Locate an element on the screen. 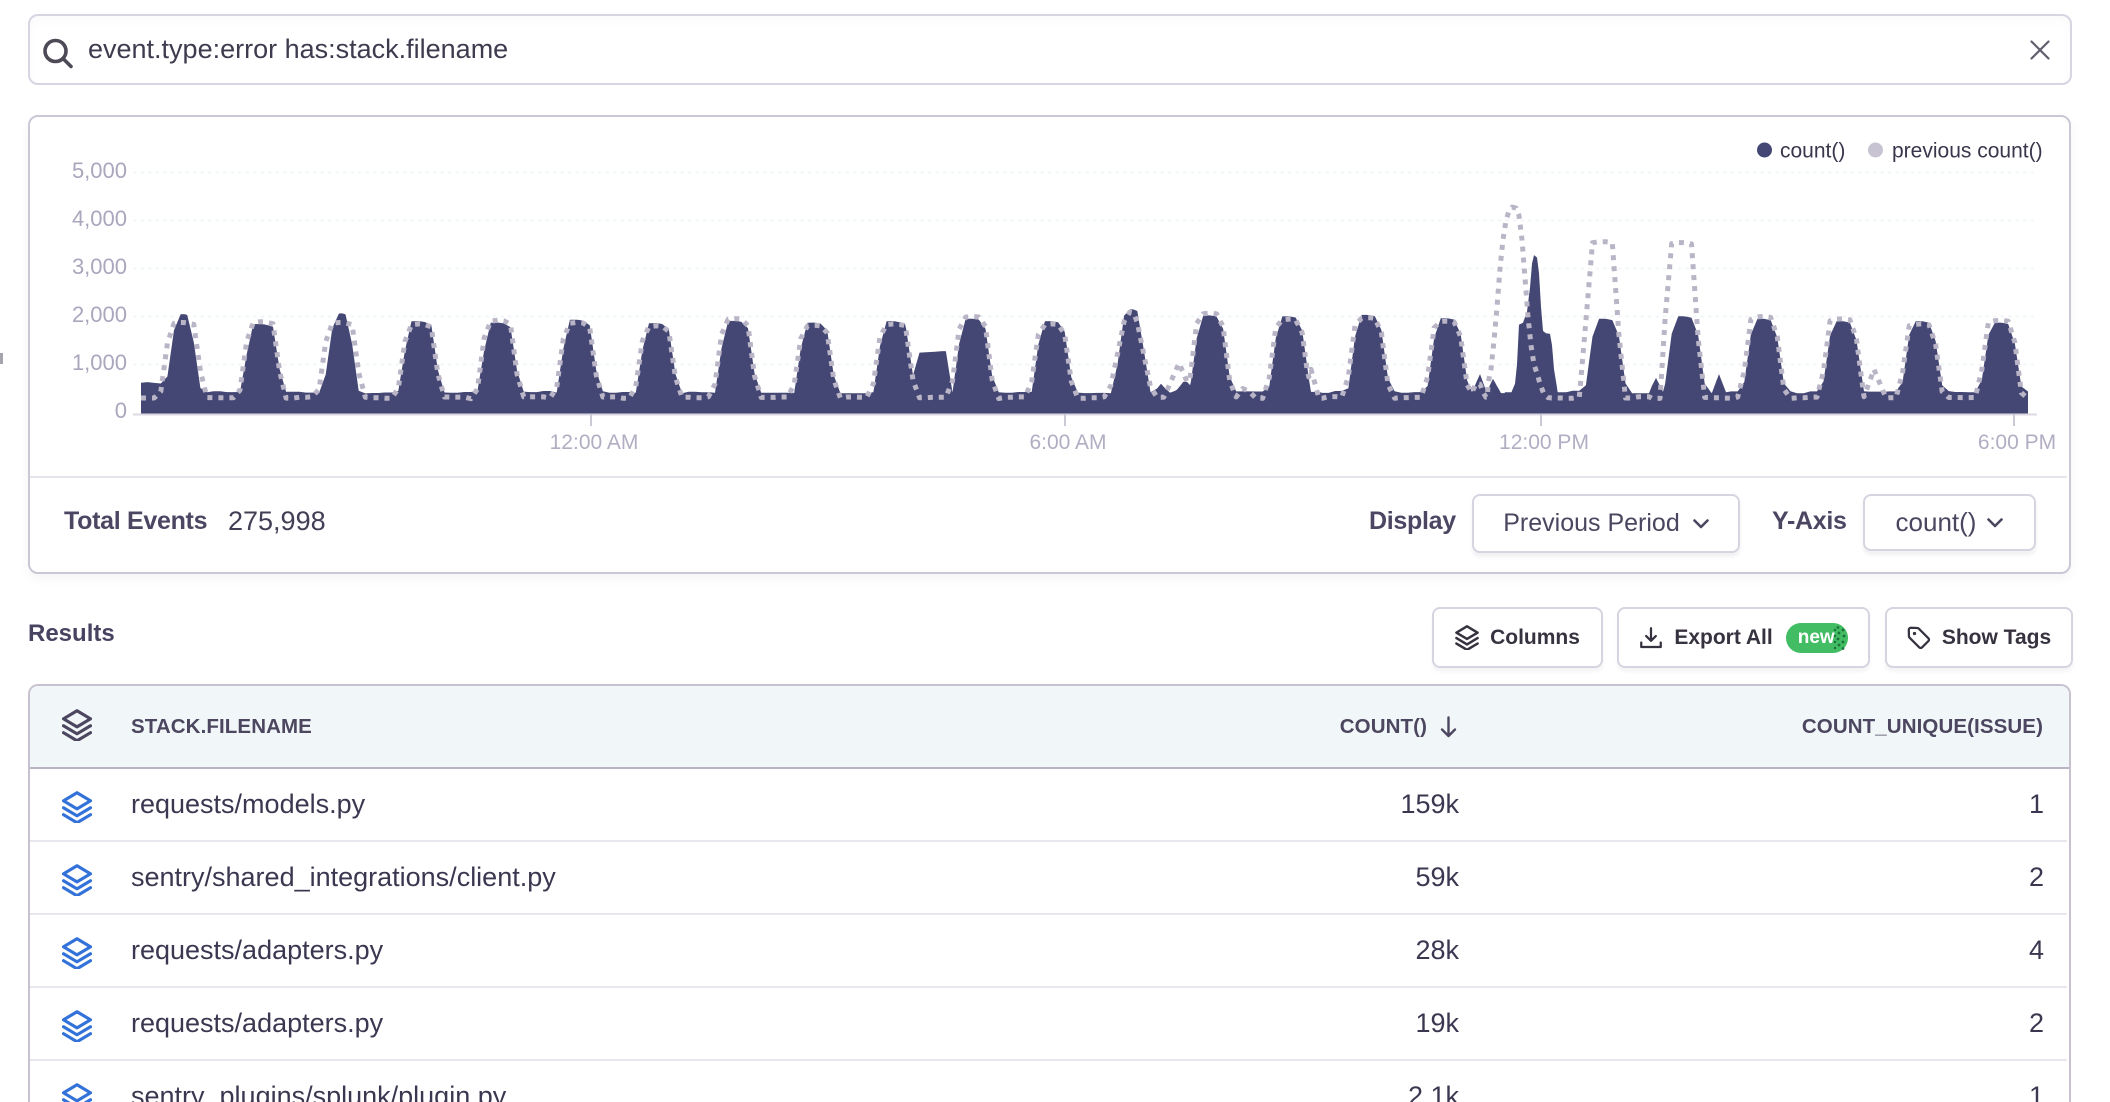 The height and width of the screenshot is (1102, 2110). svg-text: 4,000 is located at coordinates (99, 218).